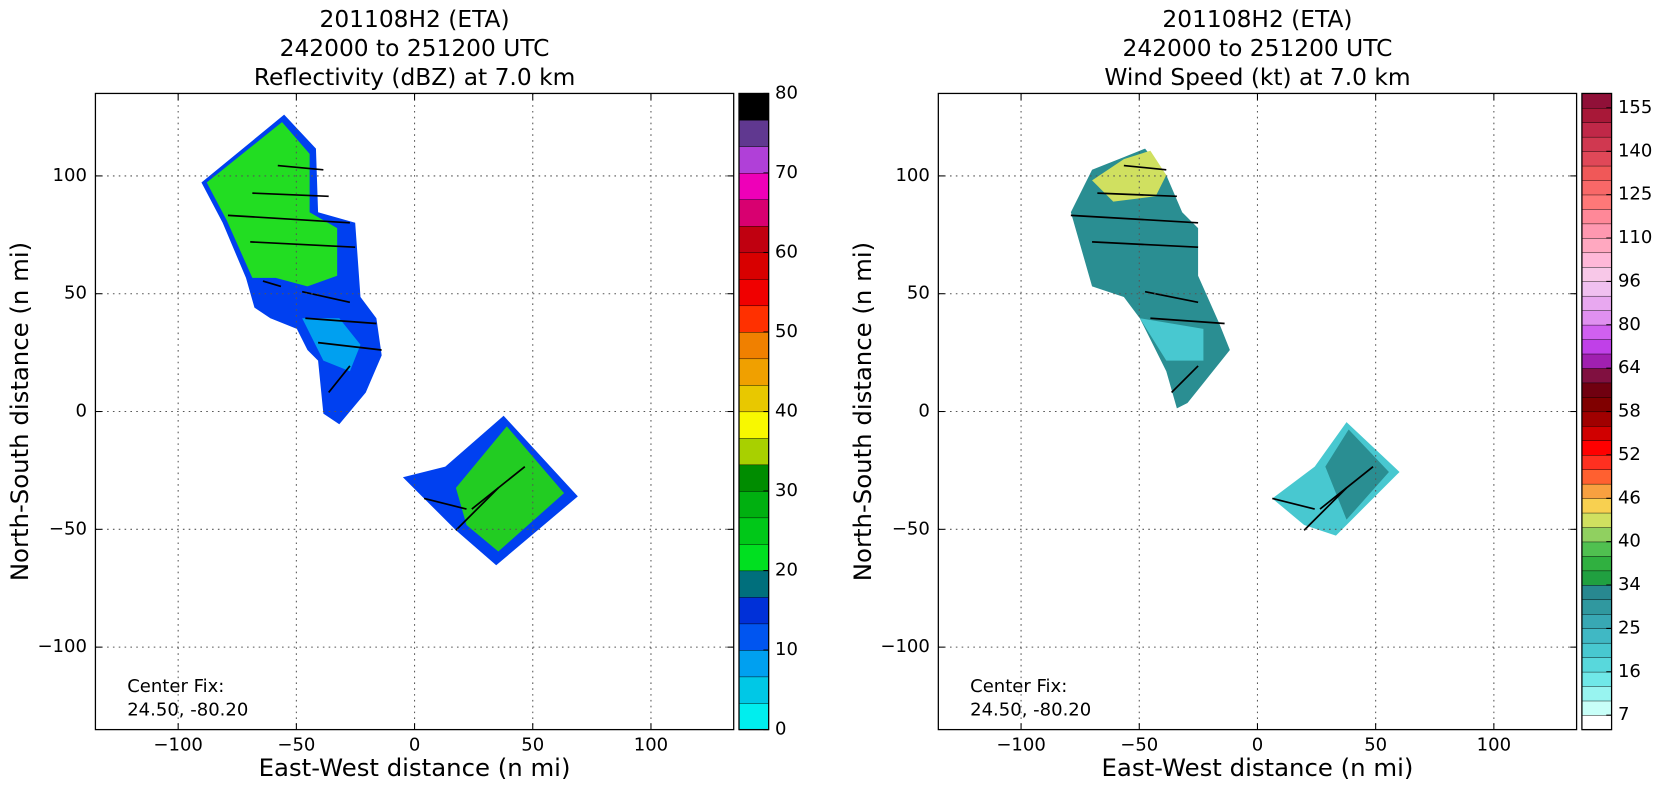 This screenshot has height=787, width=1654. Describe the element at coordinates (1635, 150) in the screenshot. I see `colorbar-tick-label: 140` at that location.